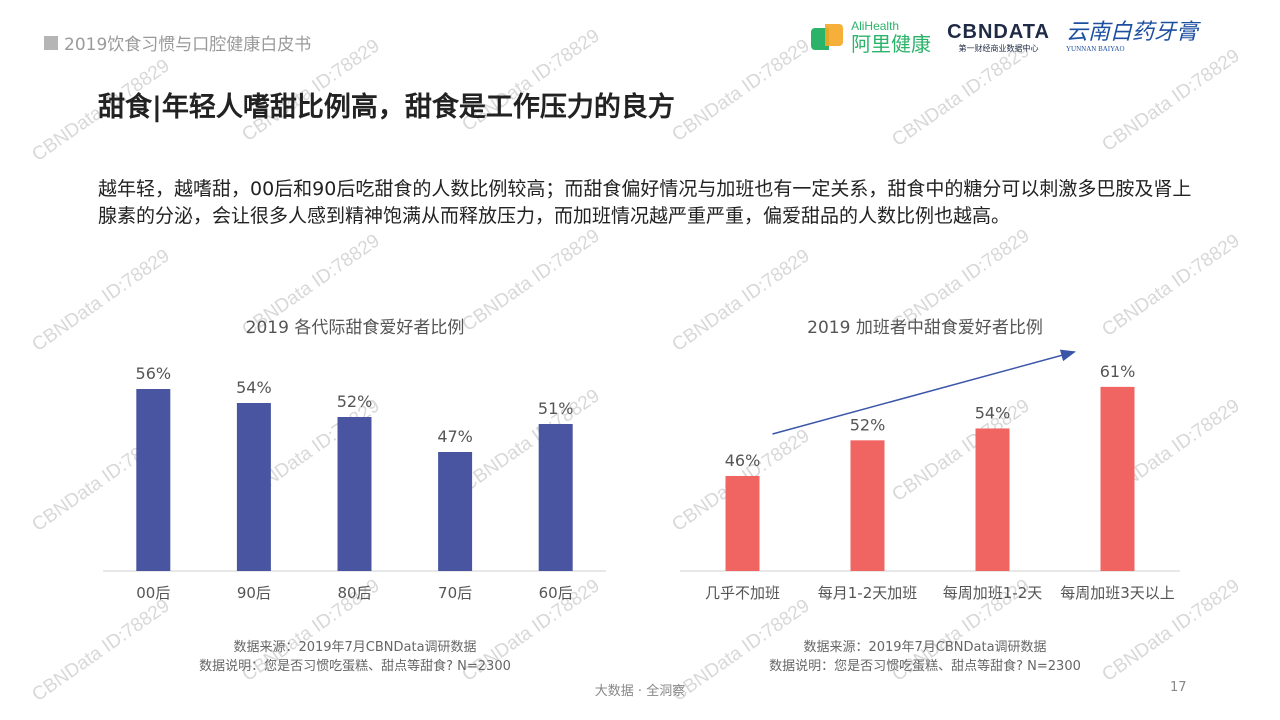 This screenshot has width=1280, height=720. What do you see at coordinates (742, 593) in the screenshot?
I see `chart2-category-label: 几乎不加班` at bounding box center [742, 593].